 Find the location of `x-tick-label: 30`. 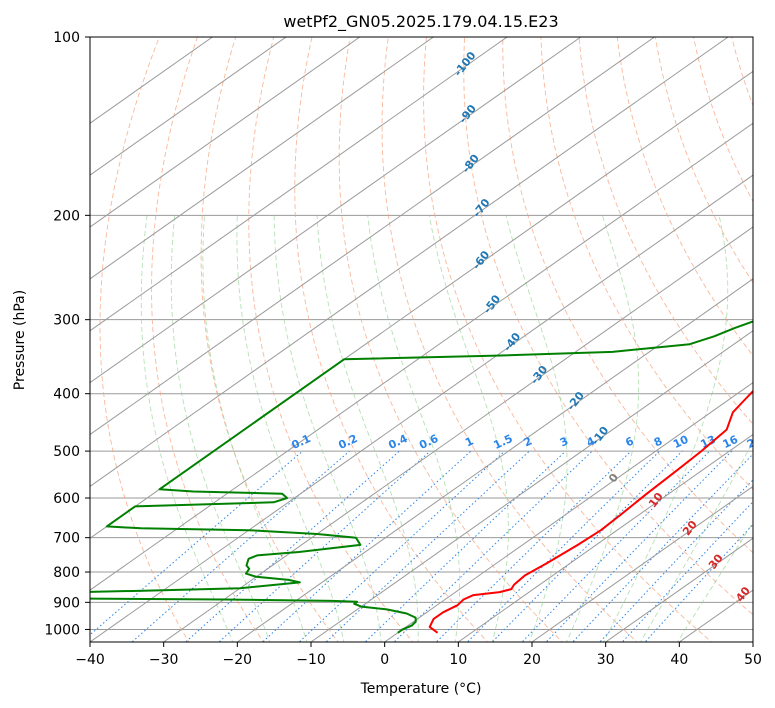

x-tick-label: 30 is located at coordinates (606, 660).